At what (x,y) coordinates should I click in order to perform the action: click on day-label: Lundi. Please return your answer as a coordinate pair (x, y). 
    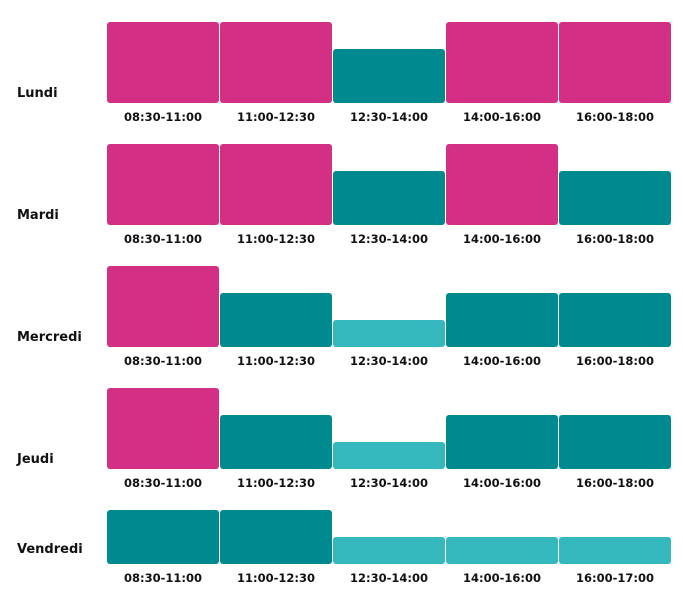
    Looking at the image, I should click on (37, 93).